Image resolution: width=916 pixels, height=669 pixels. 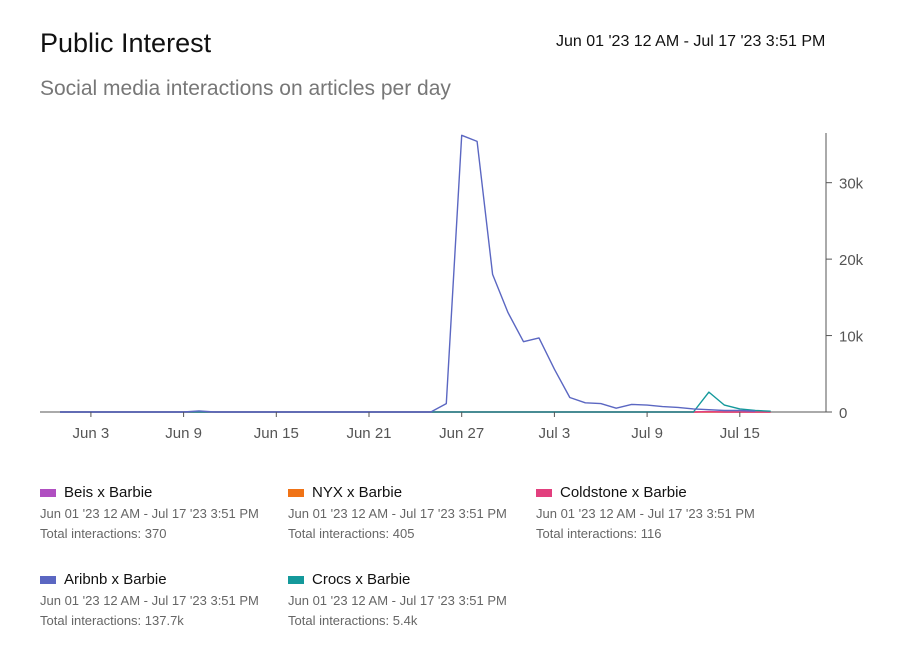 I want to click on legend-label: Beis x Barbie, so click(x=108, y=492).